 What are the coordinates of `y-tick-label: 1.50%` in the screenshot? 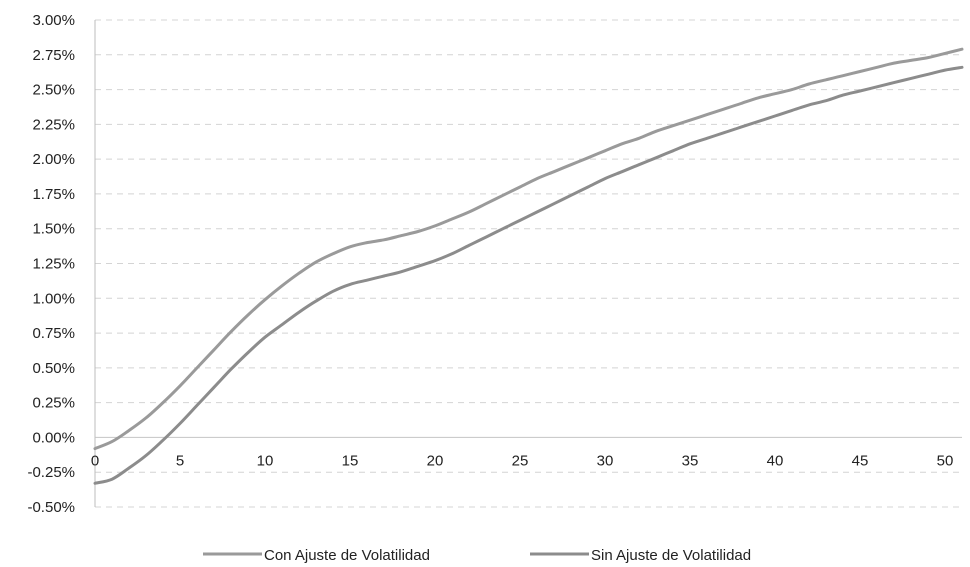 It's located at (53, 229).